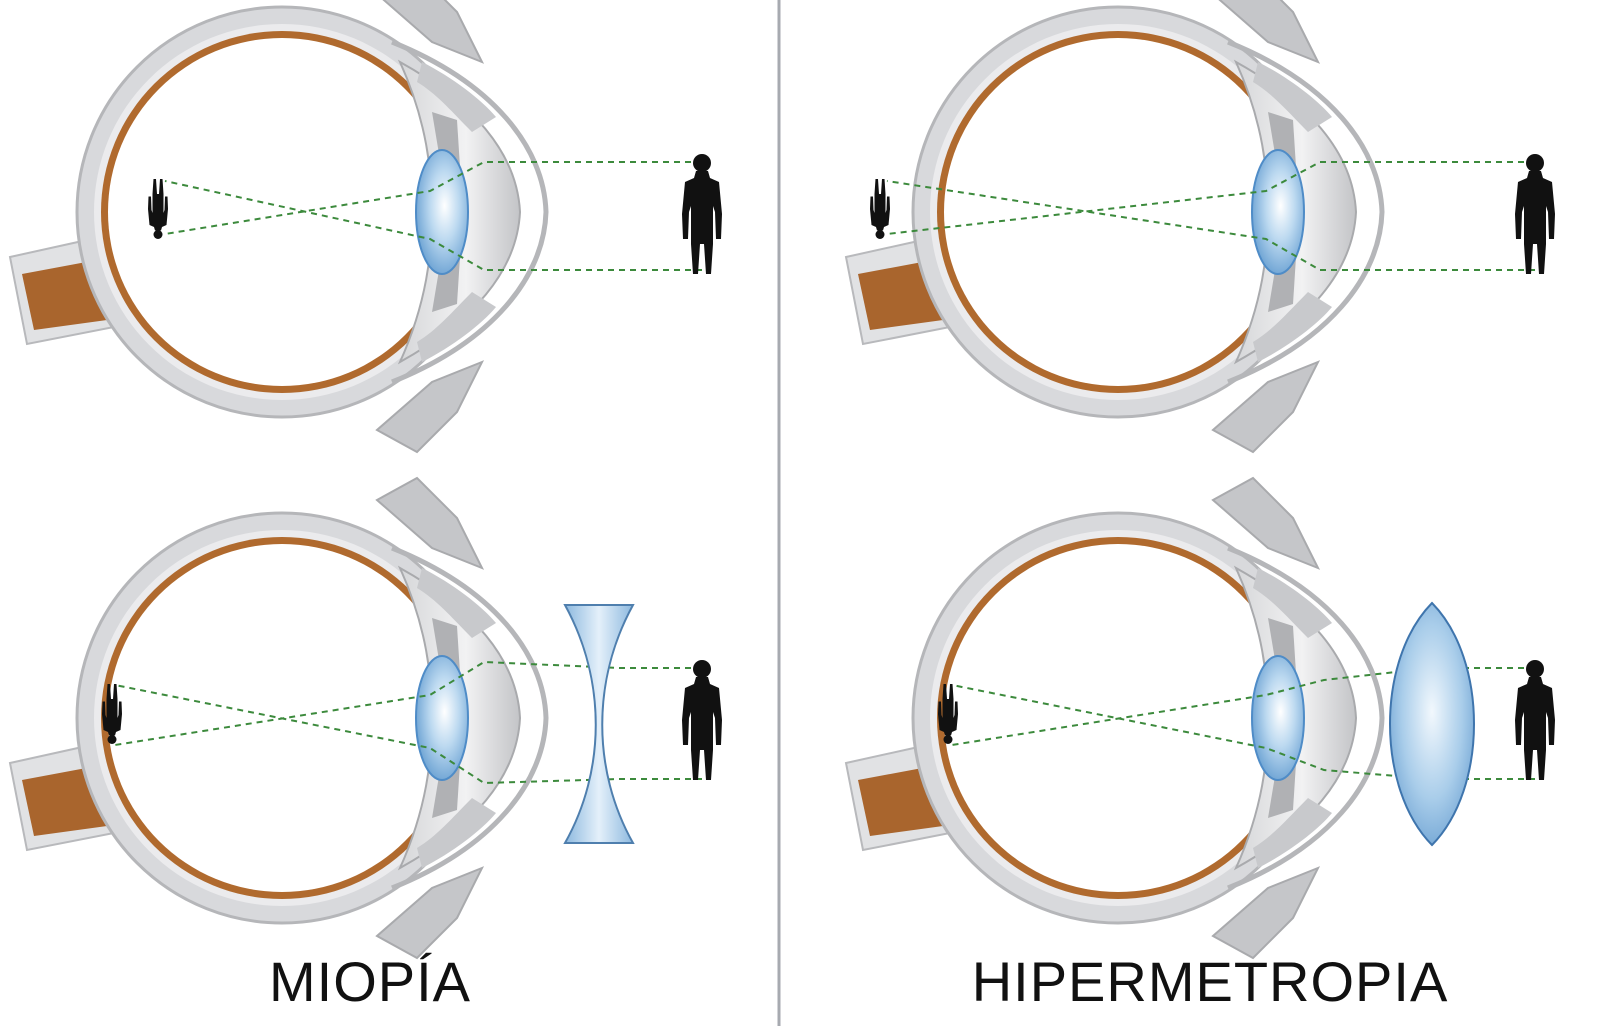 The image size is (1600, 1026). Describe the element at coordinates (599, 724) in the screenshot. I see `concave-lens-icon` at that location.